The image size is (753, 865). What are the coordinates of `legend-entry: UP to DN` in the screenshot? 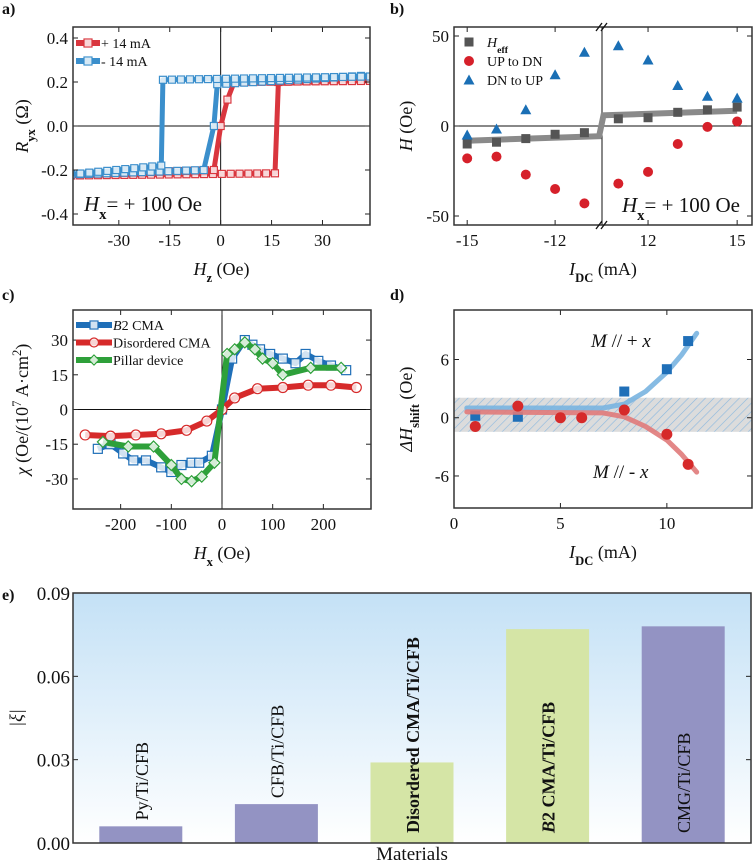 It's located at (515, 62).